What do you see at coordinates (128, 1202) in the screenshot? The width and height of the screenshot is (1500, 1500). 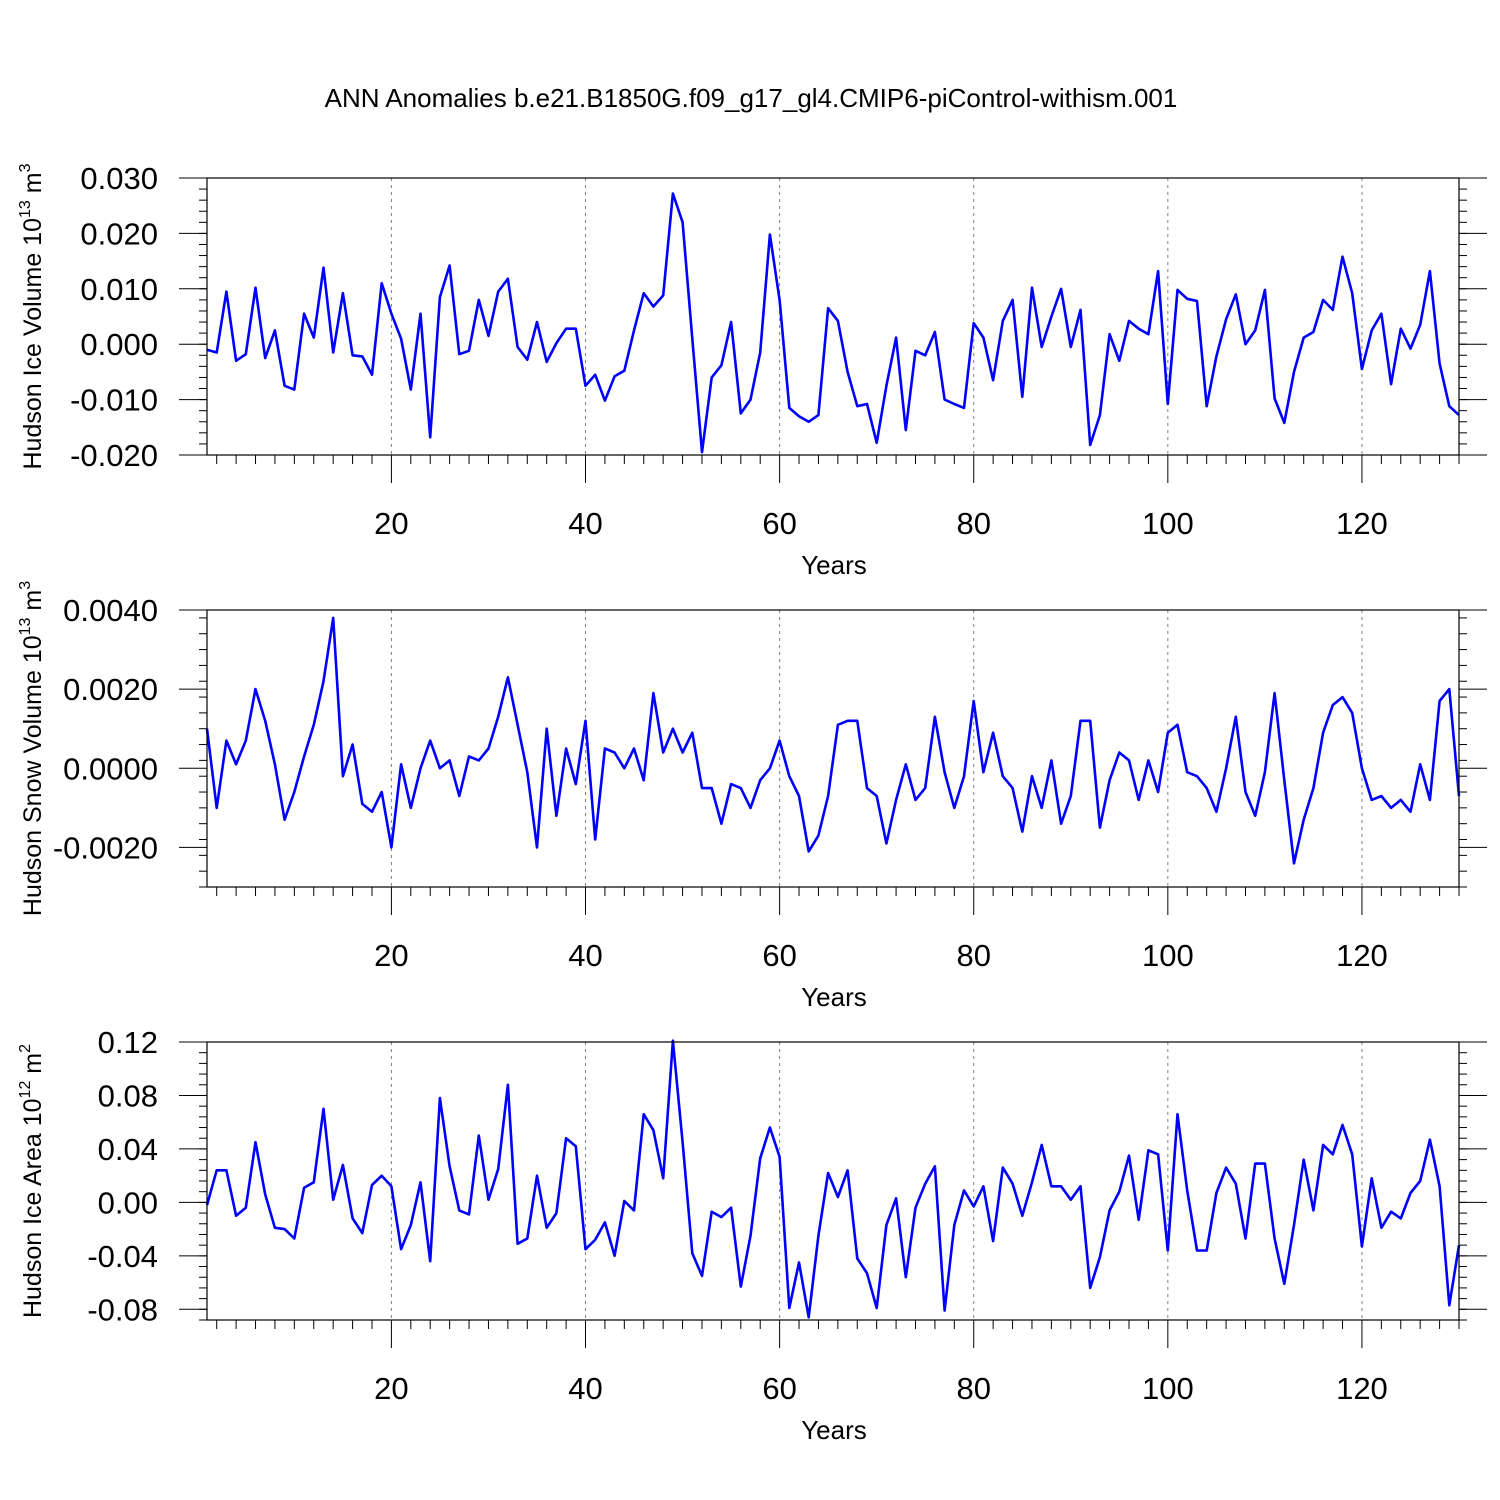 I see `y-tick-label: 0.00` at bounding box center [128, 1202].